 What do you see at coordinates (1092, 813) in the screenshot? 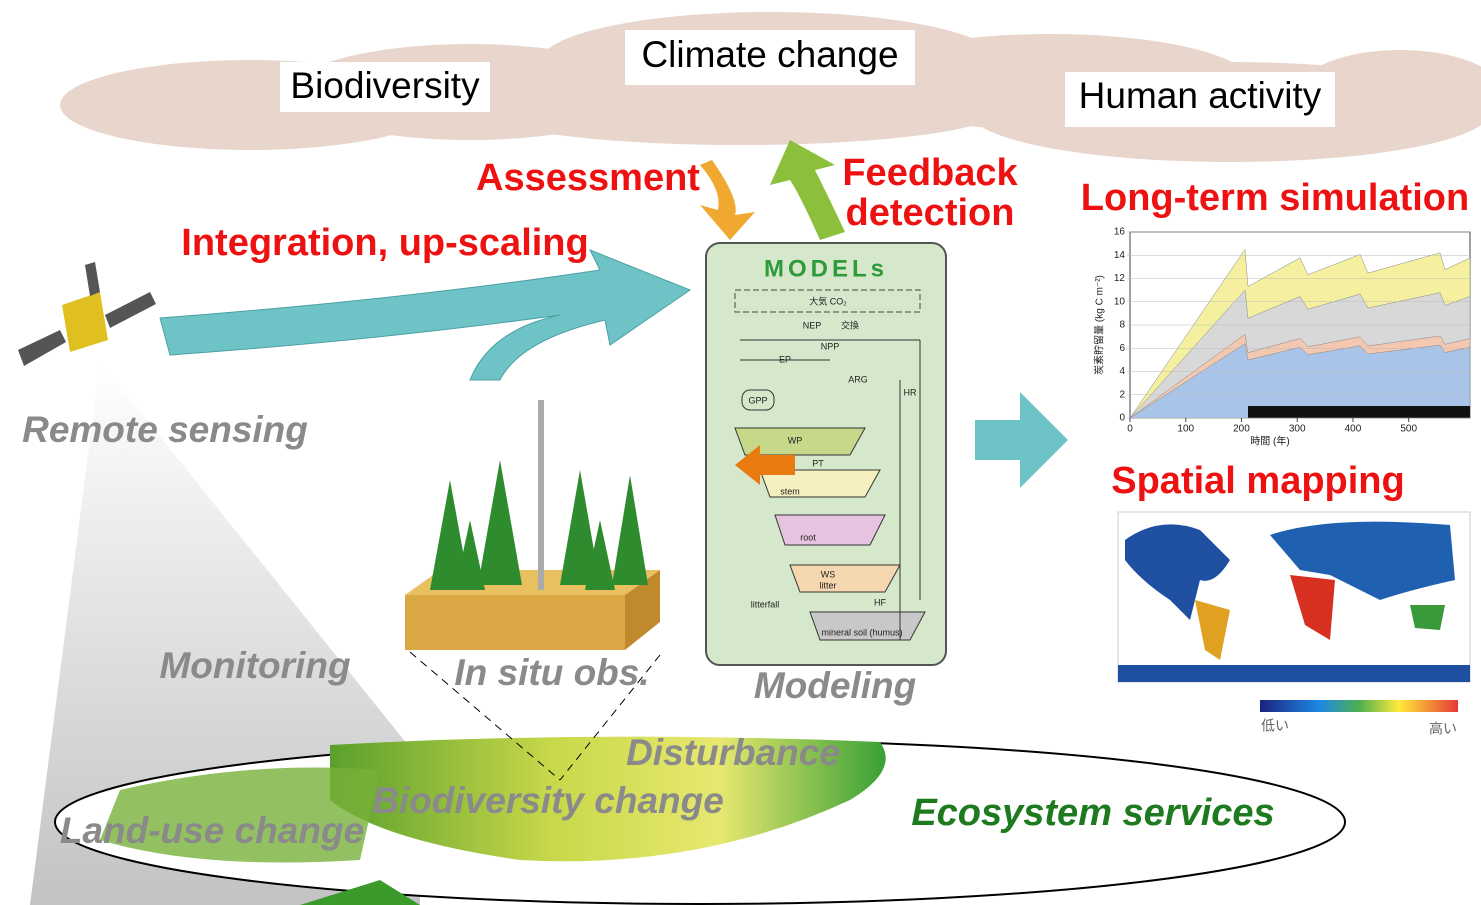
I see `activity-label: Ecosystem services` at bounding box center [1092, 813].